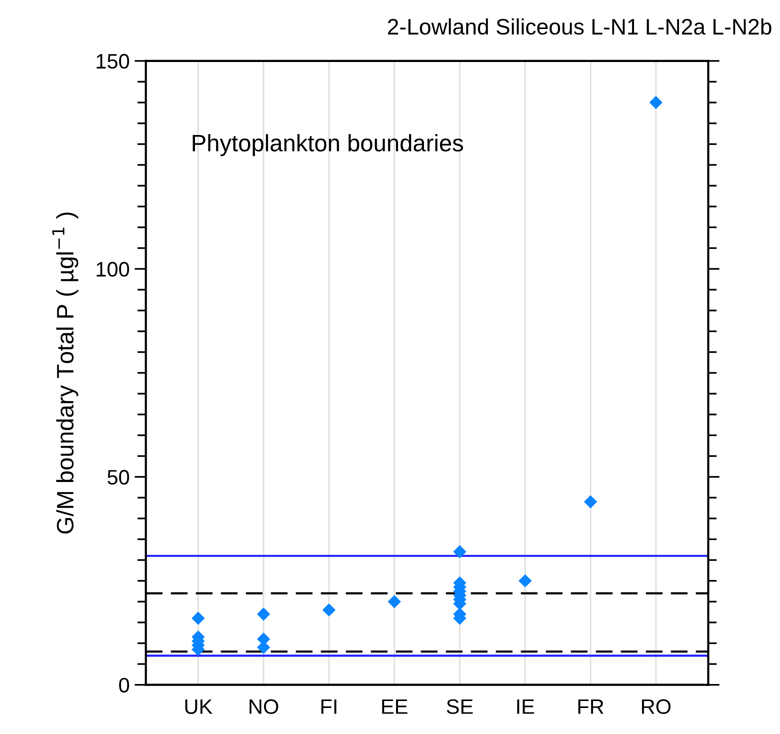 This screenshot has width=780, height=734. I want to click on x-tick-label: IE, so click(525, 706).